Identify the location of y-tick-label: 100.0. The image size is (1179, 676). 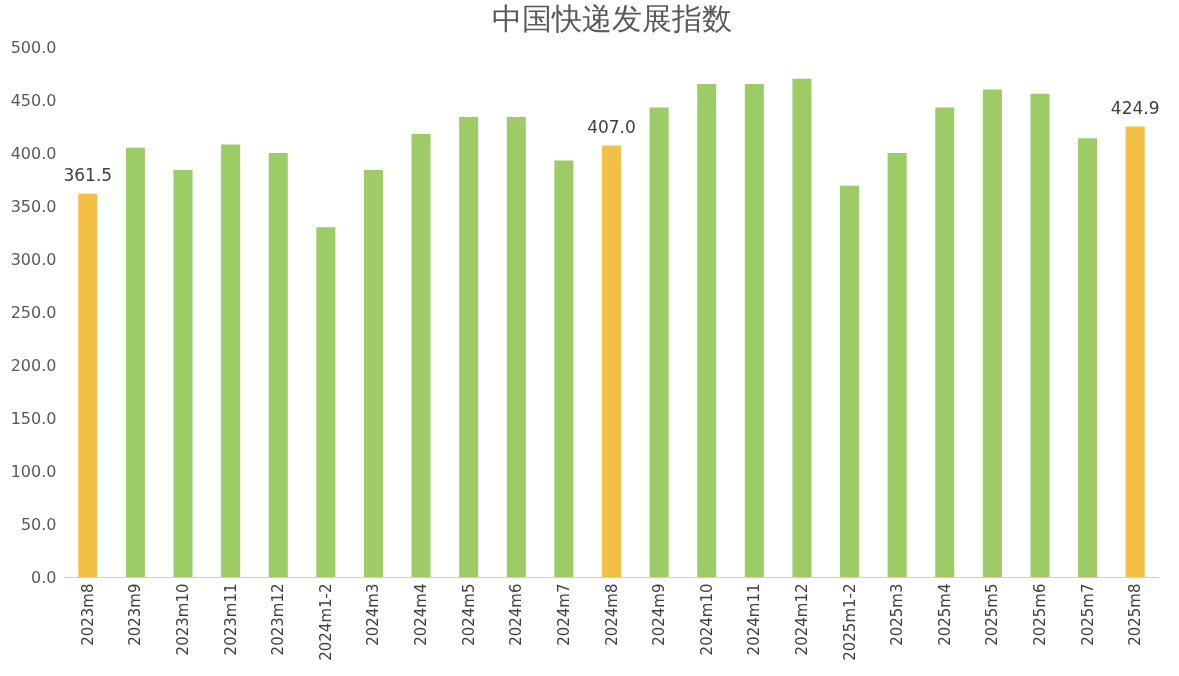
(33, 471).